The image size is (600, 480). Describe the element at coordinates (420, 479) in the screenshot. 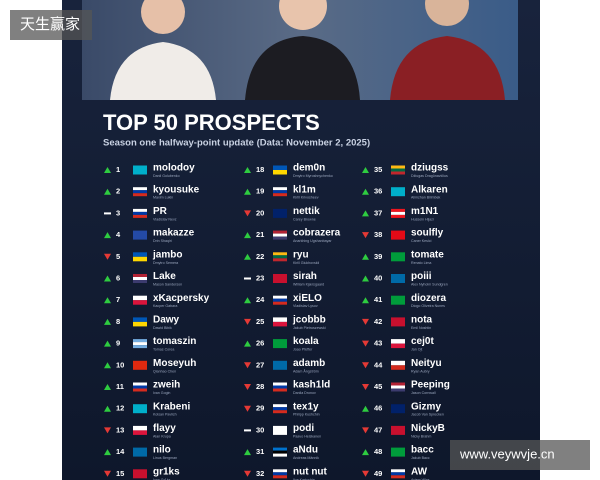

I see `real-name: Artem Wlas` at that location.